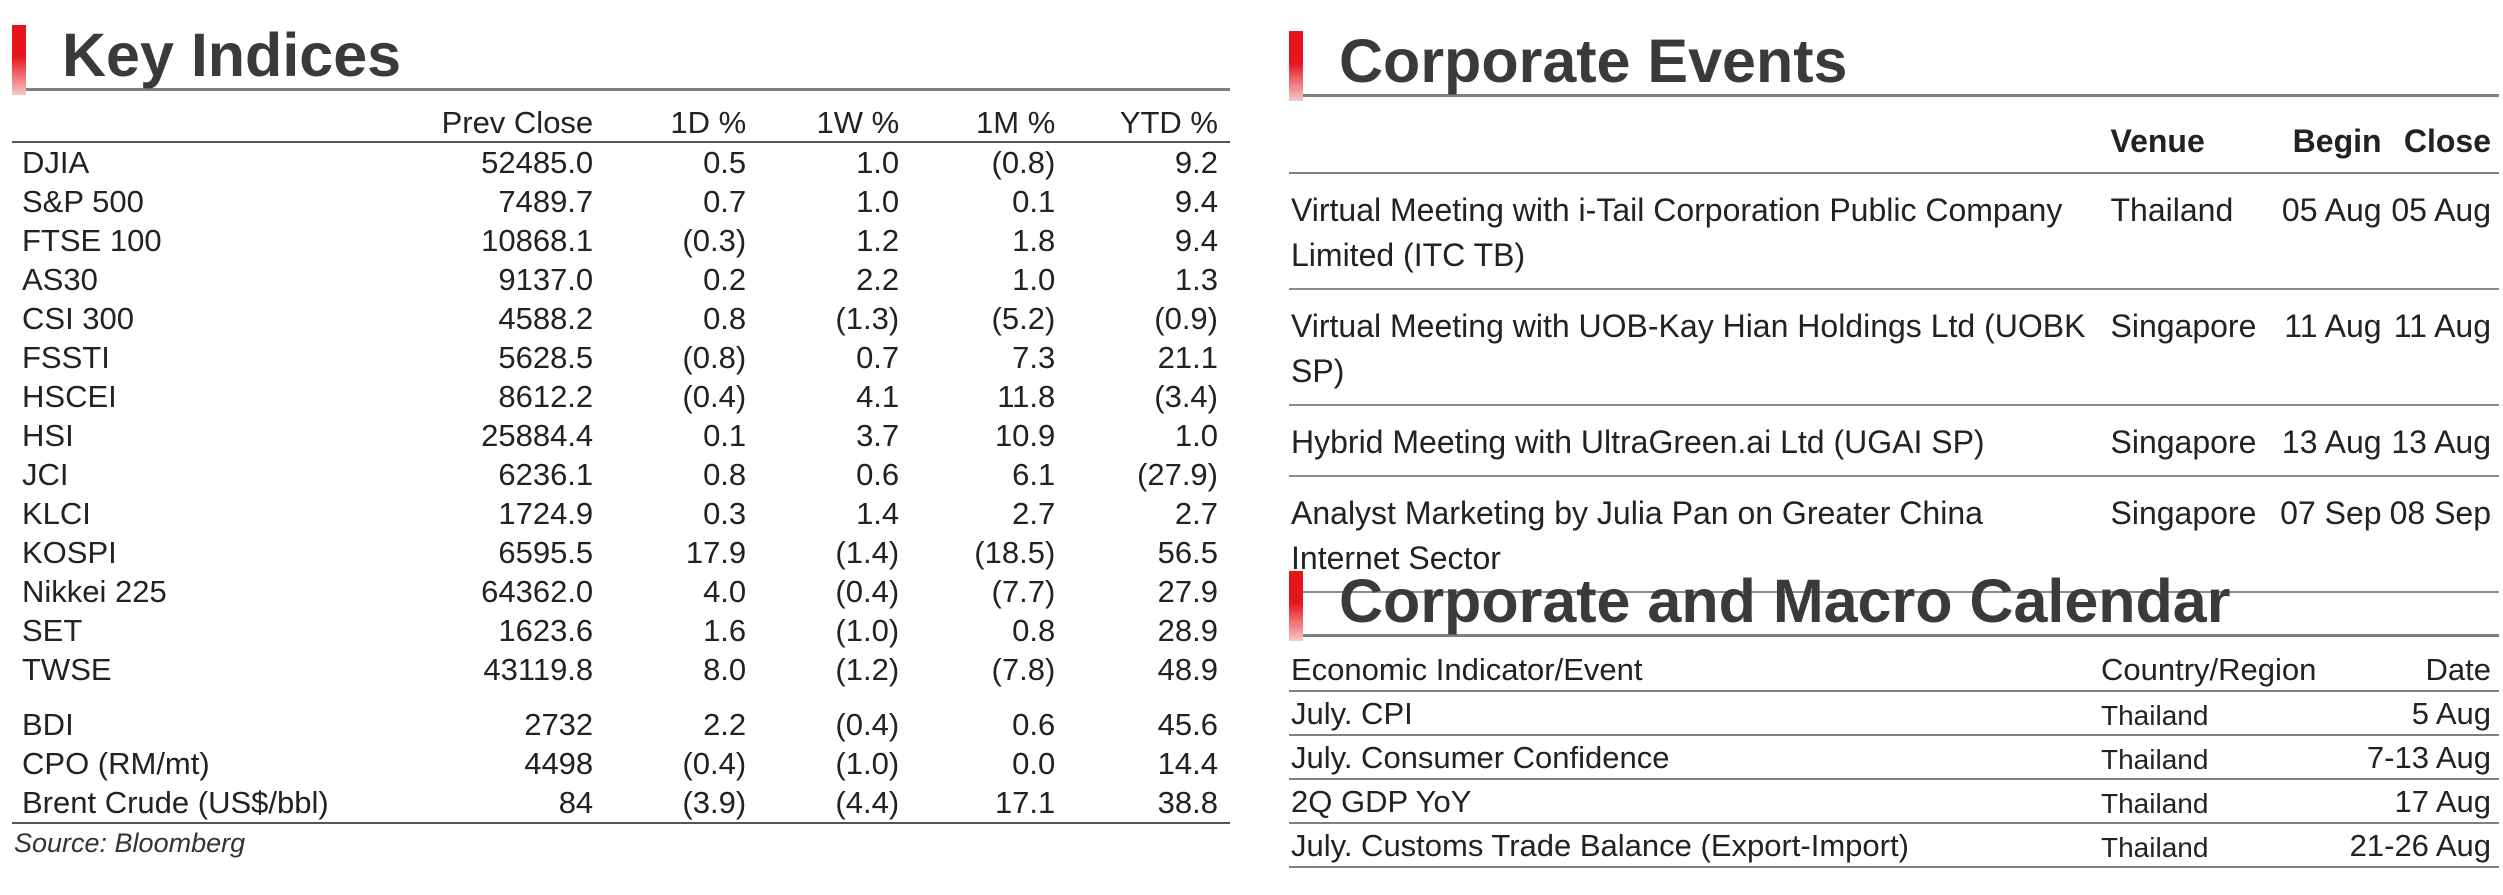  I want to click on change-1w: 0.6, so click(878, 474).